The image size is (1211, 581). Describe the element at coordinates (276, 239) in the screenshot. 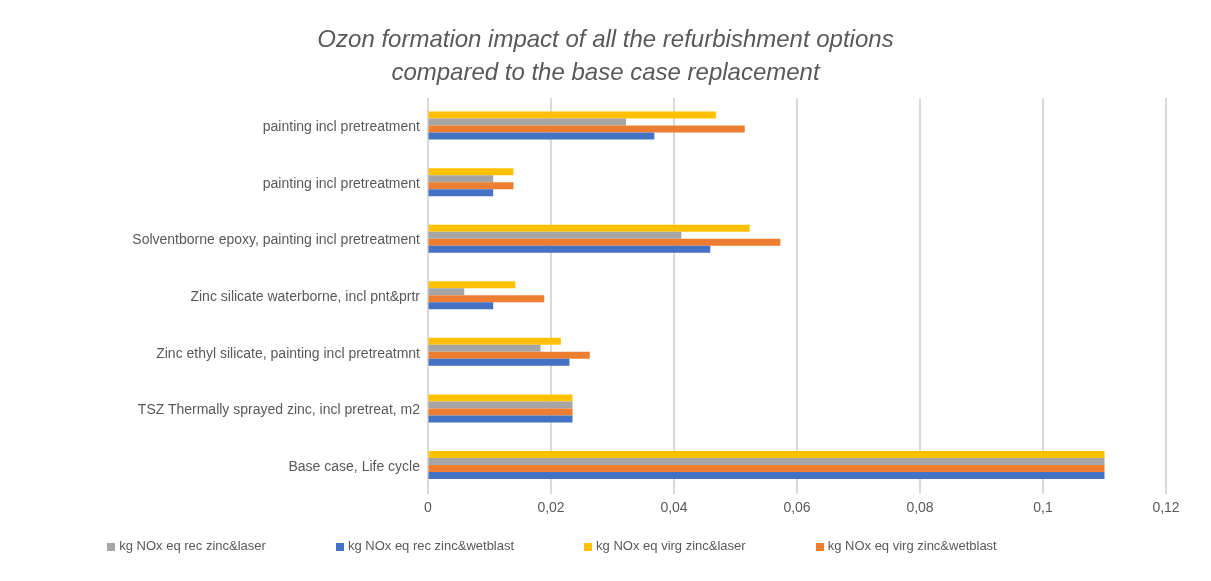

I see `y-tick-label: Solventborne epoxy, painting incl pretreatment` at that location.